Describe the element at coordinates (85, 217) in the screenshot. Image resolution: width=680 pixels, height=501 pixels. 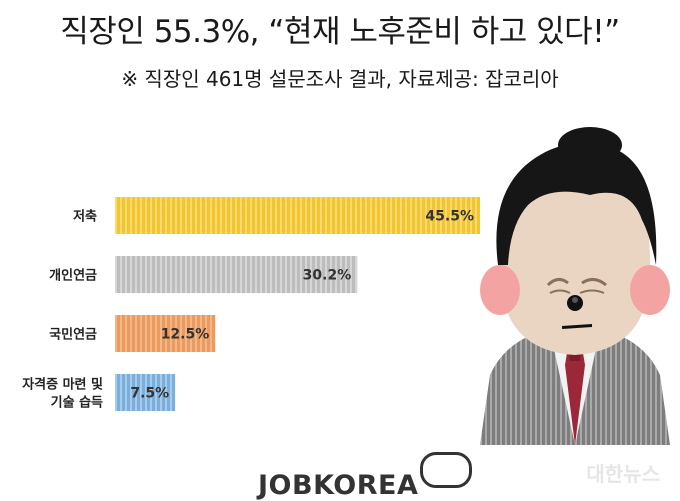
I see `category-label: 저축` at that location.